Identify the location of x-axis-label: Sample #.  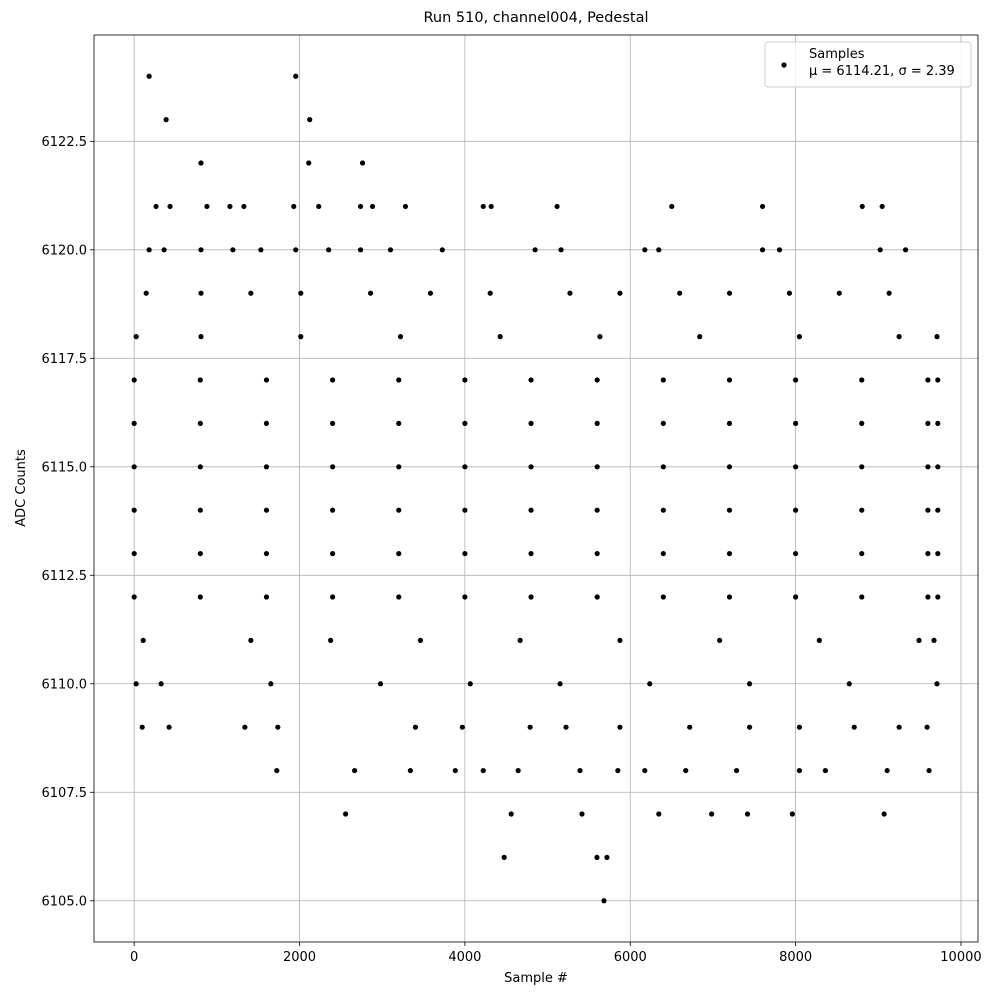
(536, 978).